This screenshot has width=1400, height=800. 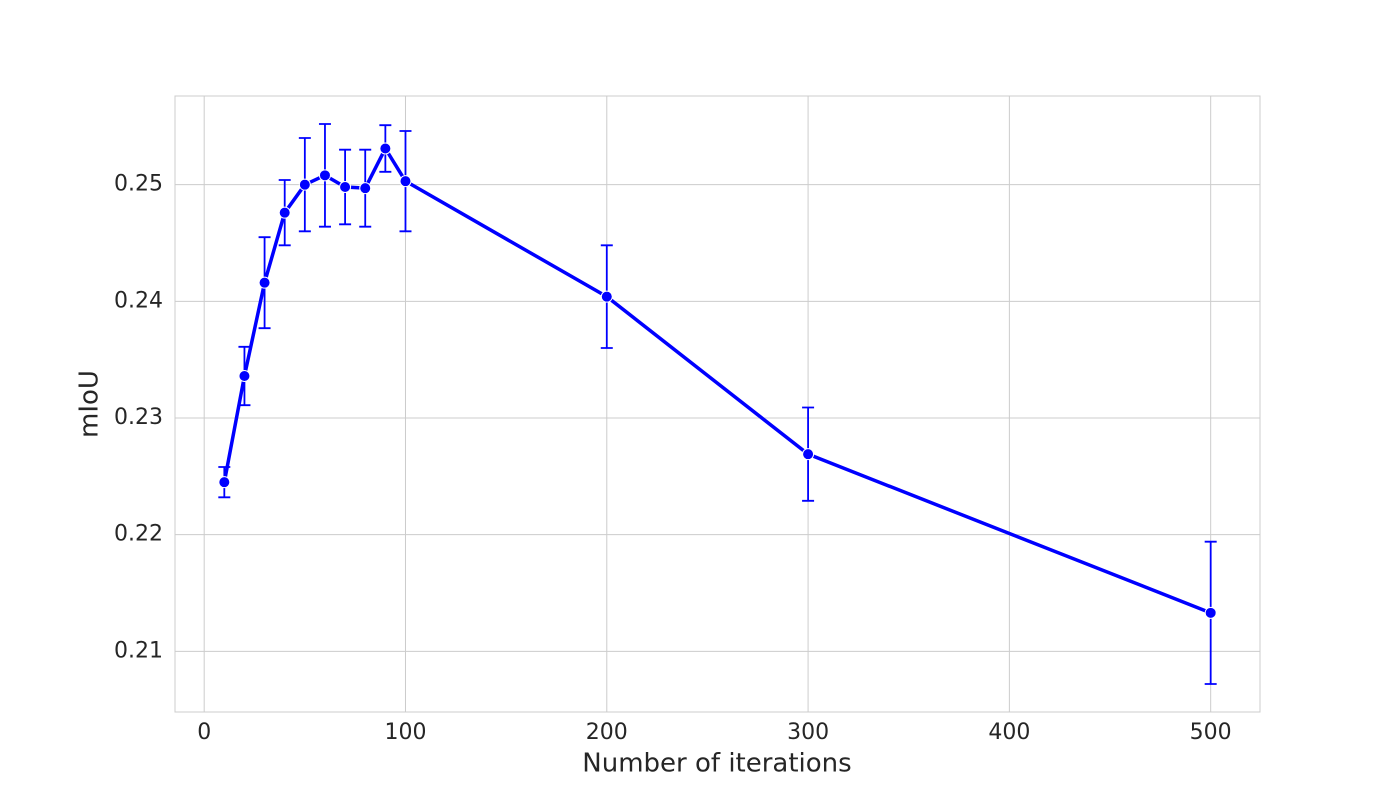 What do you see at coordinates (90, 404) in the screenshot?
I see `y-axis-label: mIoU` at bounding box center [90, 404].